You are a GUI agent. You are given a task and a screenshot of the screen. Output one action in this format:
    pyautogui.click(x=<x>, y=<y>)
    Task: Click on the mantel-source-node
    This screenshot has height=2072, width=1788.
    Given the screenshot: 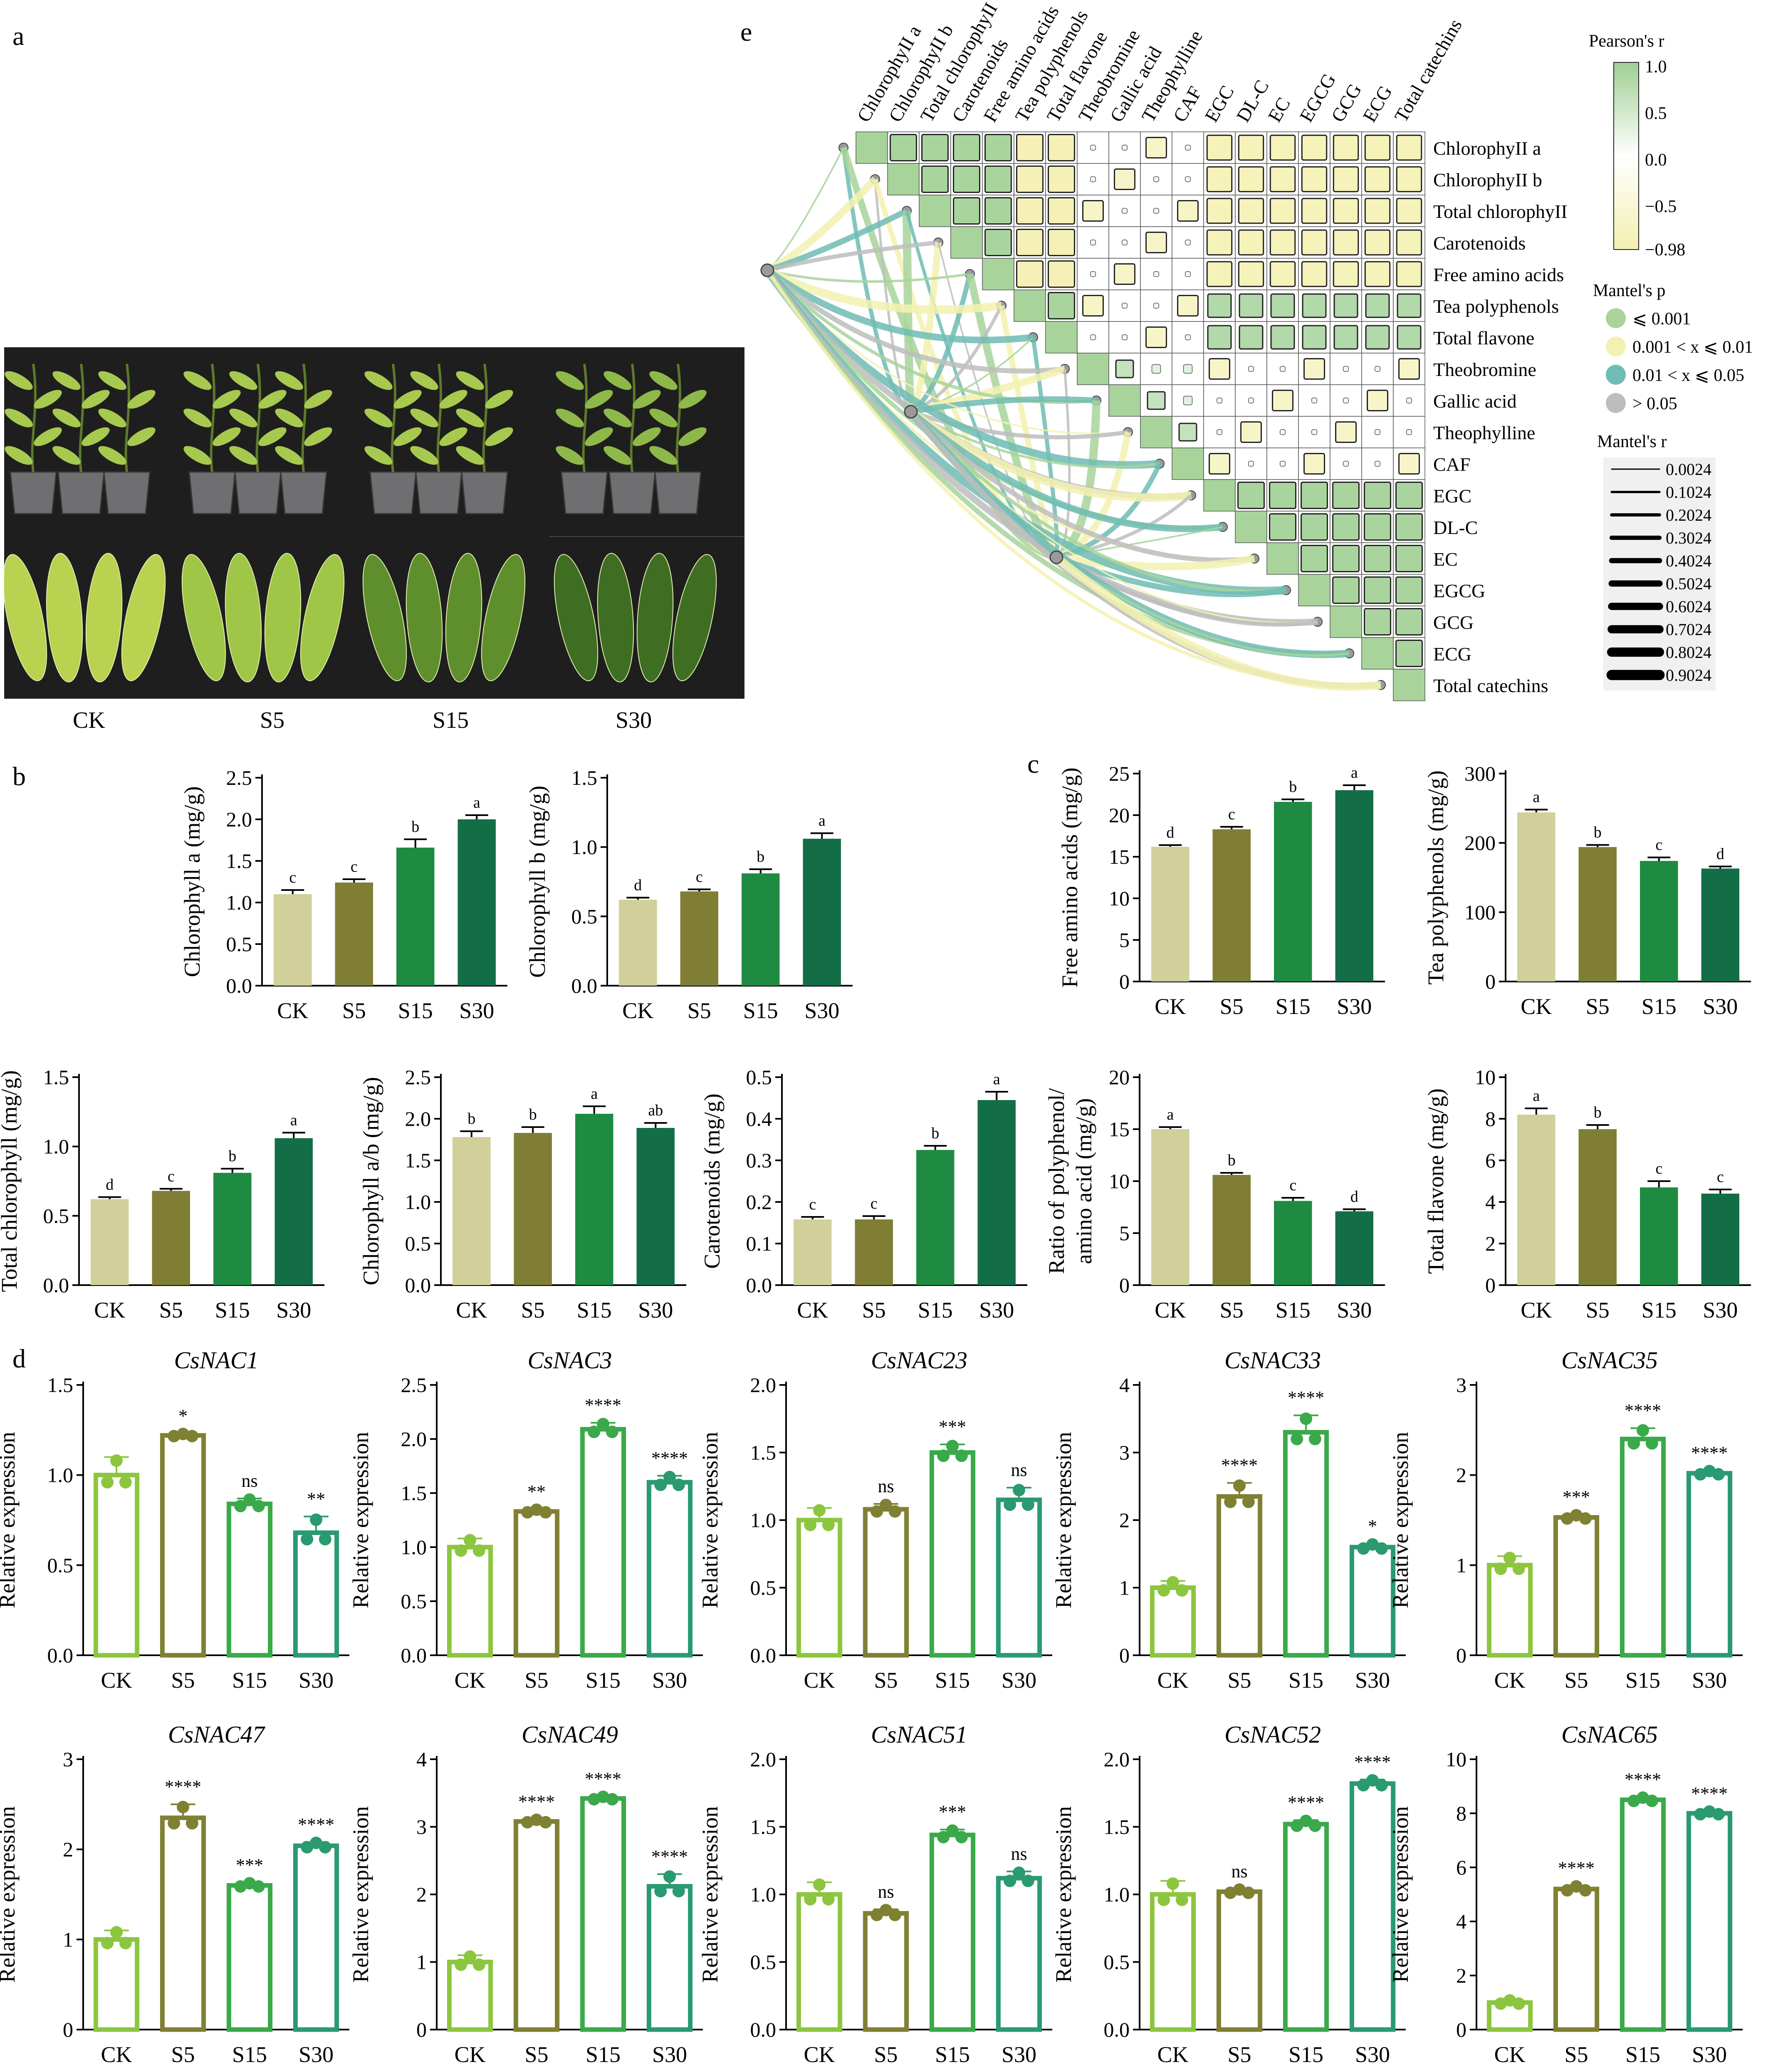 What is the action you would take?
    pyautogui.click(x=911, y=412)
    